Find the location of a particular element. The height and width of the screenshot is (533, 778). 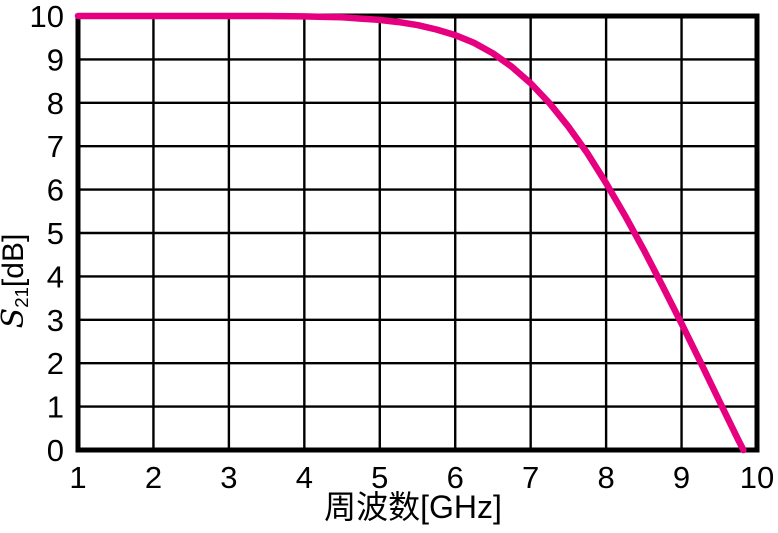

y-tick-label: 9 is located at coordinates (55, 59).